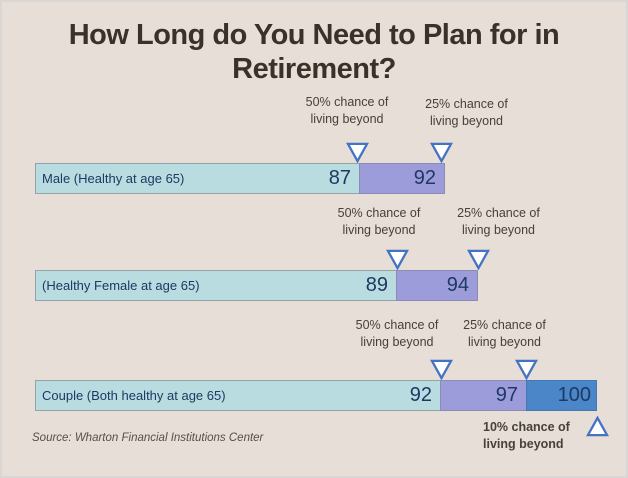  Describe the element at coordinates (457, 285) in the screenshot. I see `value-25pct: 94` at that location.